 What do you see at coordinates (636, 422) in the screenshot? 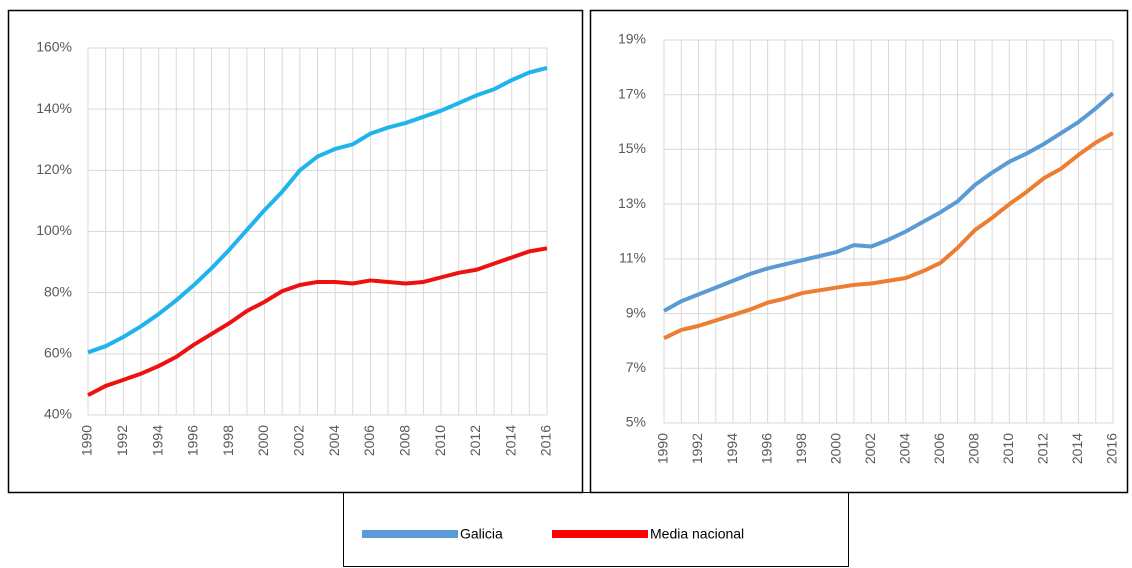
I see `y-tick-label: 5%` at bounding box center [636, 422].